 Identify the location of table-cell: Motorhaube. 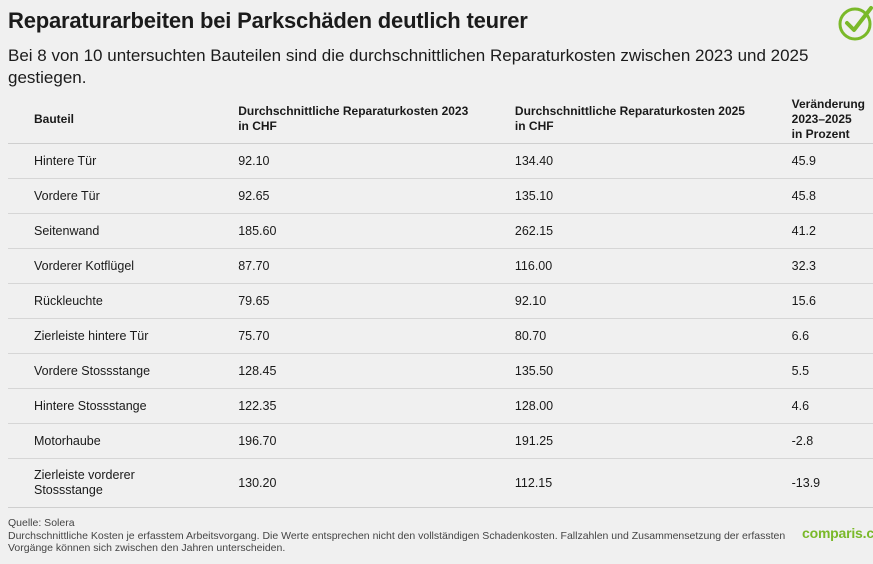
(110, 441).